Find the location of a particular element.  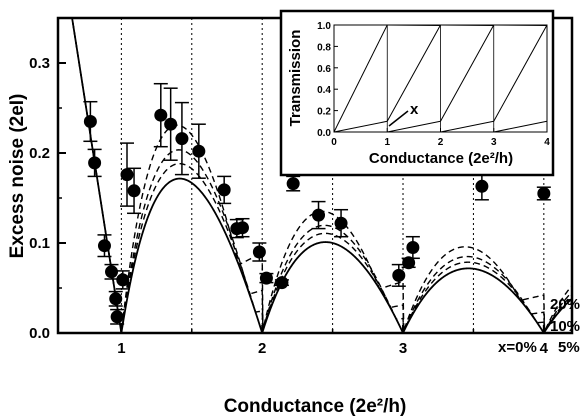

inset-ticks: 0.0 0.2 0.4 0.6 0.8 1.0 0 1 2 3 4 is located at coordinates (433, 84).